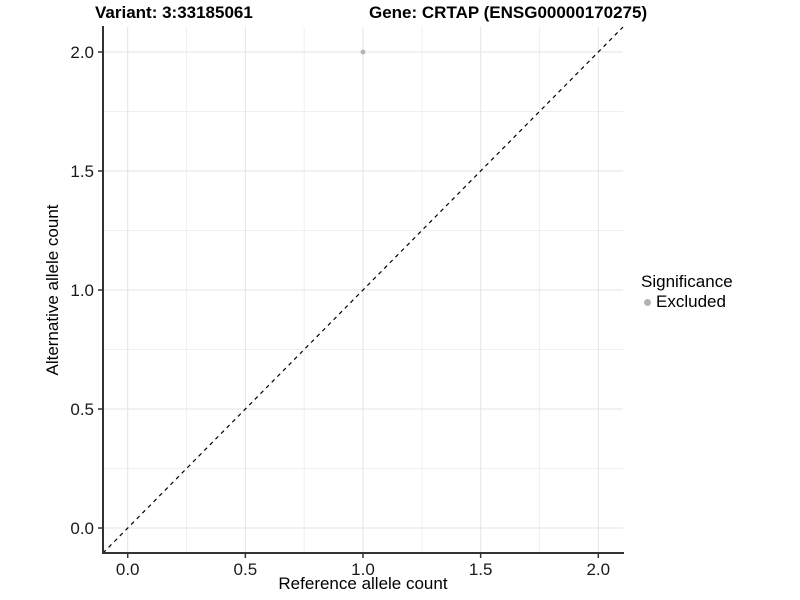 This screenshot has height=600, width=800. Describe the element at coordinates (246, 569) in the screenshot. I see `x-tick-label: 0.5` at that location.